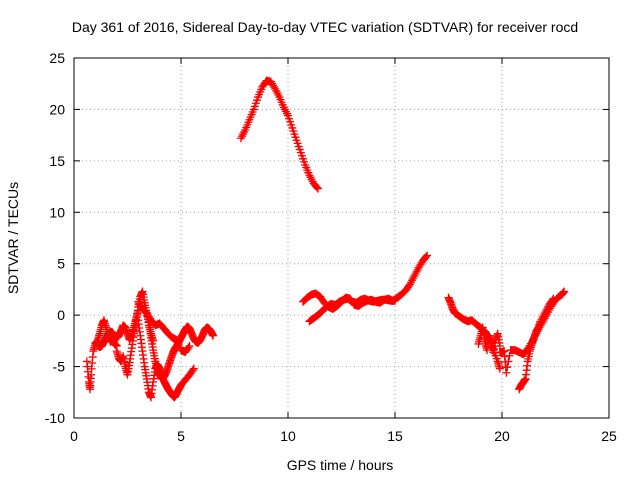 The image size is (640, 480). Describe the element at coordinates (74, 436) in the screenshot. I see `x-tick-label: 0` at that location.